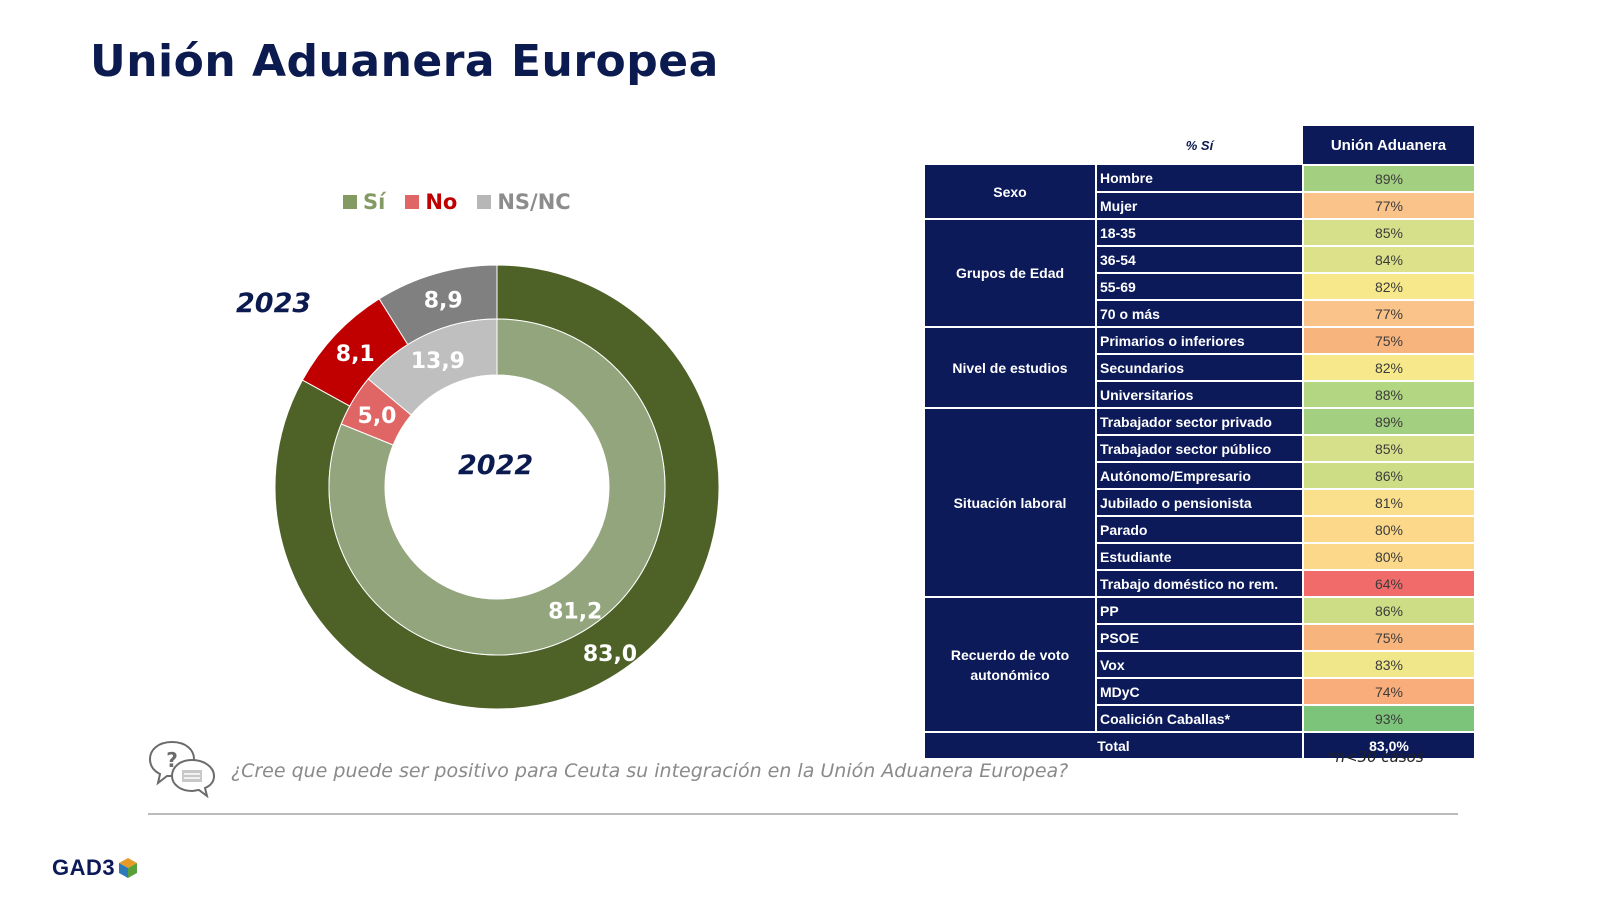 This screenshot has height=901, width=1600. Describe the element at coordinates (84, 867) in the screenshot. I see `logo-text: GAD3` at that location.